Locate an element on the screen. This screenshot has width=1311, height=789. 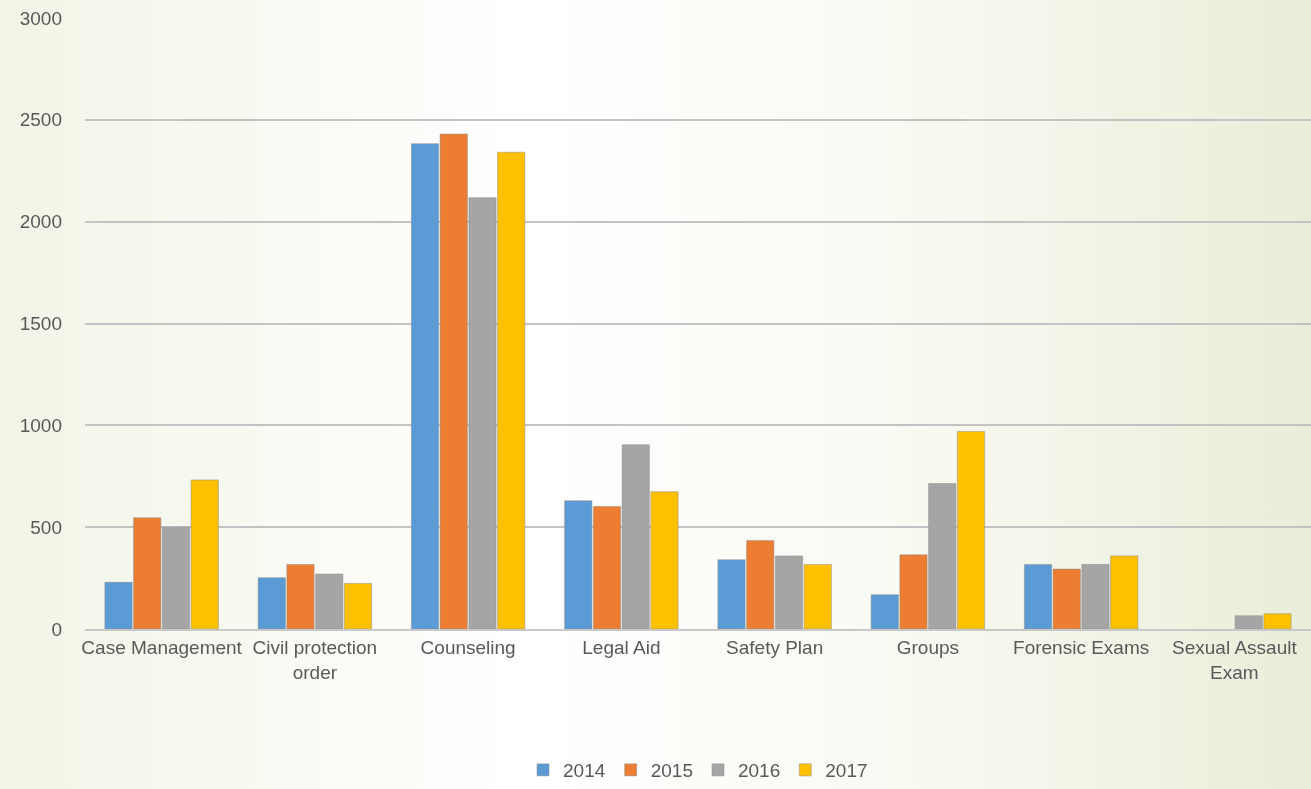
legend-label: 2015 is located at coordinates (671, 771).